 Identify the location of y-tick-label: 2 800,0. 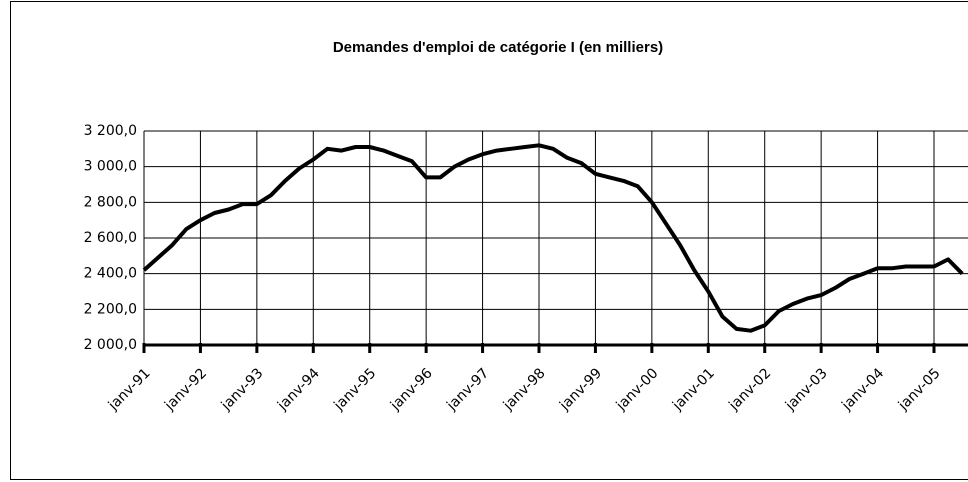
(110, 202).